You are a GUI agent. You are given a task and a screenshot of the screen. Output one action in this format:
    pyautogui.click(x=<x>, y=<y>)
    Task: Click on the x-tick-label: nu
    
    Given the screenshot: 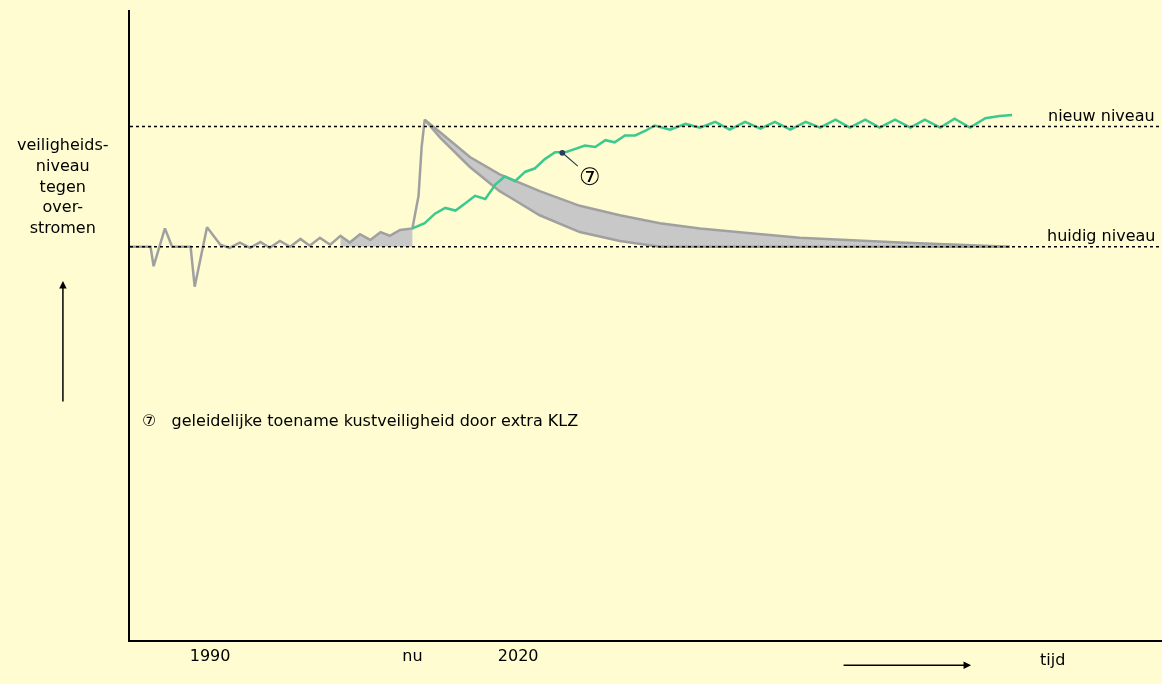 What is the action you would take?
    pyautogui.click(x=412, y=656)
    